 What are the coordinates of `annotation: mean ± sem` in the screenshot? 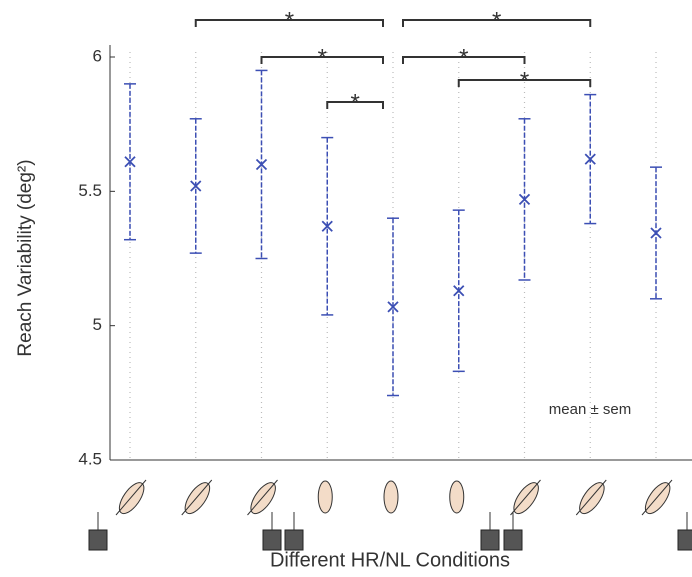 It's located at (590, 409).